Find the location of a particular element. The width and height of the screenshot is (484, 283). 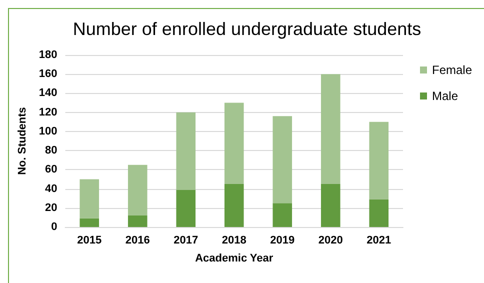

y-tick-label: 0 is located at coordinates (54, 227).